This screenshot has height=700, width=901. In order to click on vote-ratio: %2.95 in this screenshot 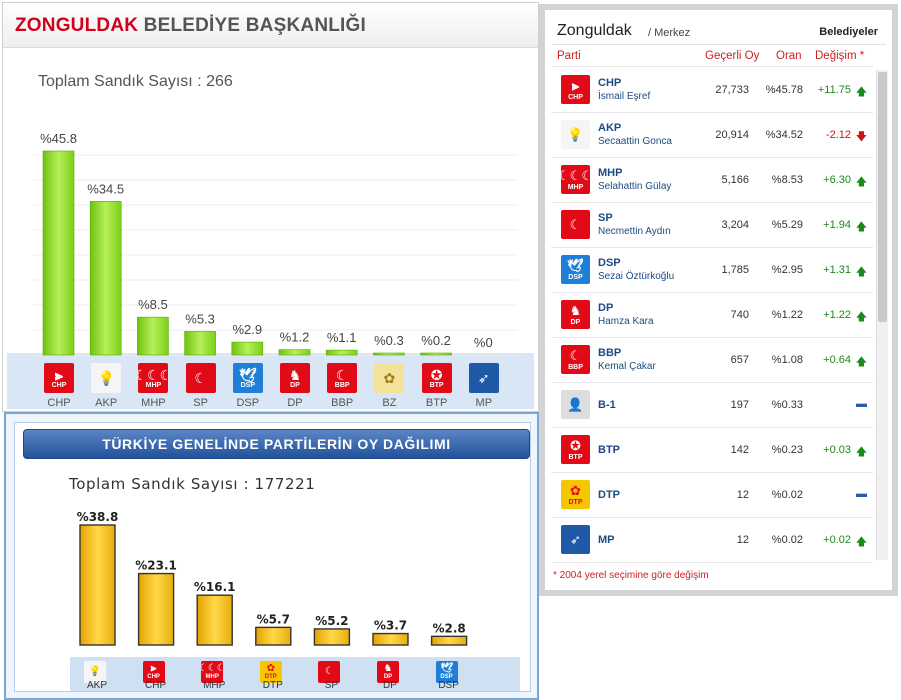, I will do `click(787, 270)`.